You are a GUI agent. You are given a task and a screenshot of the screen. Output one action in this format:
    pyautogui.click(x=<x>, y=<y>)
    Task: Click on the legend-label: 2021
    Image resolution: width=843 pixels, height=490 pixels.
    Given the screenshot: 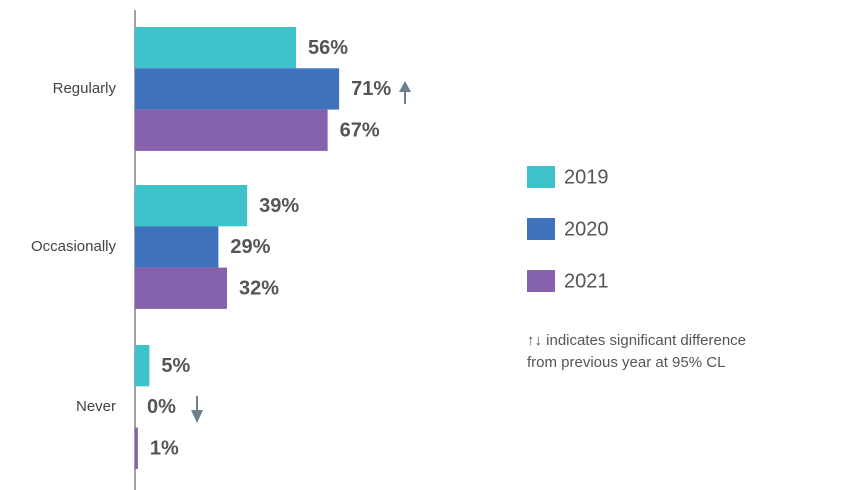 What is the action you would take?
    pyautogui.click(x=586, y=281)
    